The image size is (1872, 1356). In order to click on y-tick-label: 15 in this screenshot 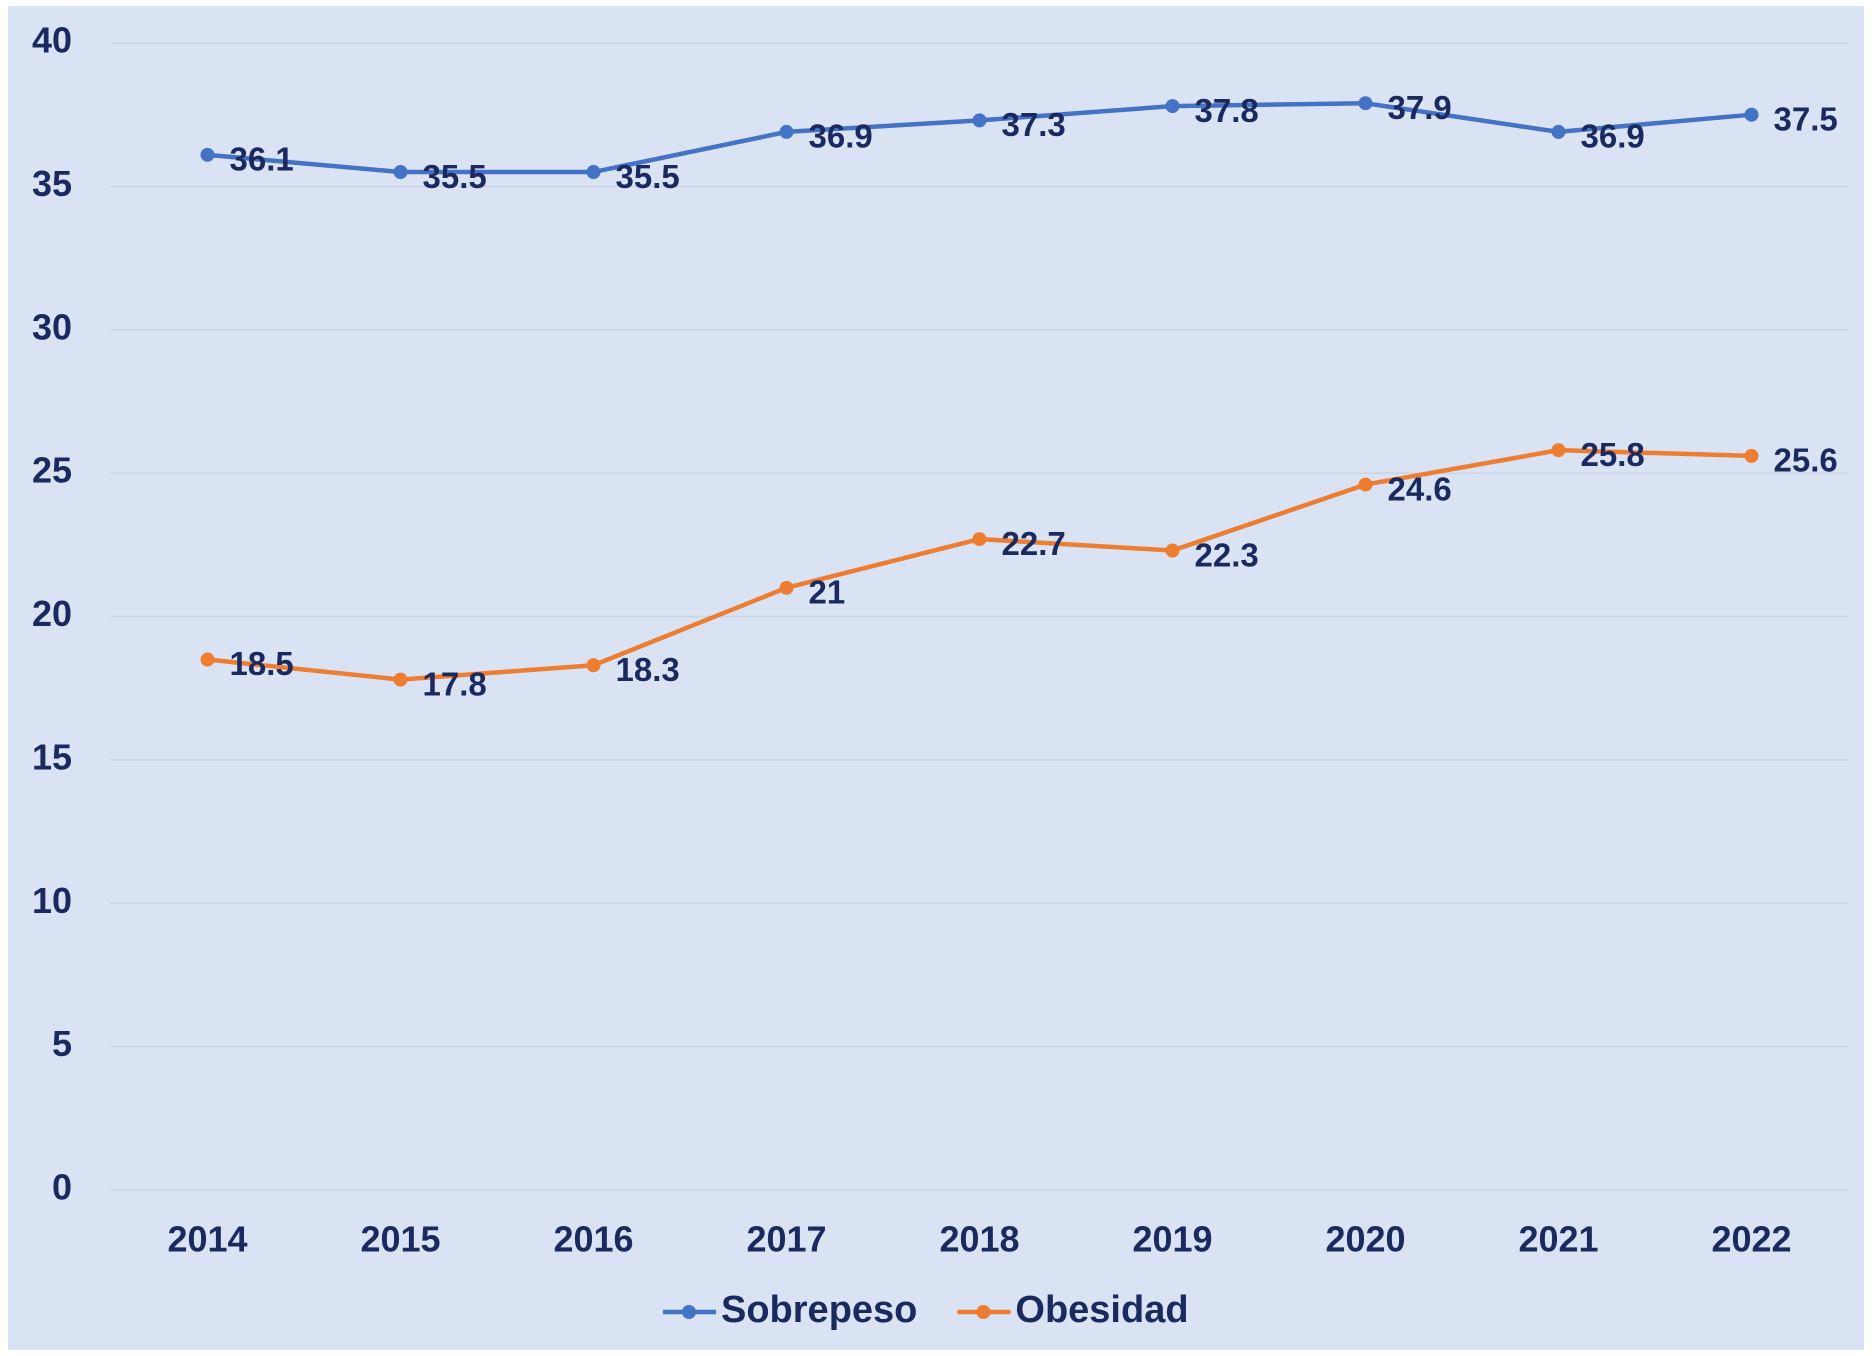, I will do `click(52, 756)`.